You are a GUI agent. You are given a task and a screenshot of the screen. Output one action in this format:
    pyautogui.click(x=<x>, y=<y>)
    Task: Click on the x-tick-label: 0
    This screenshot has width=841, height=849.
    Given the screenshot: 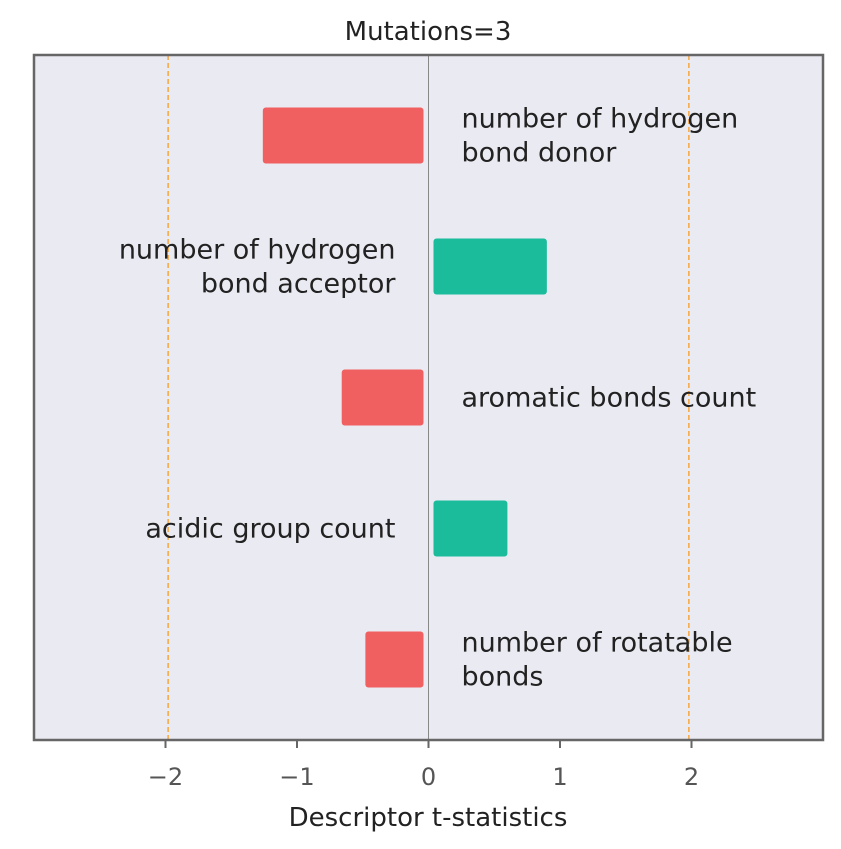 What is the action you would take?
    pyautogui.click(x=428, y=777)
    